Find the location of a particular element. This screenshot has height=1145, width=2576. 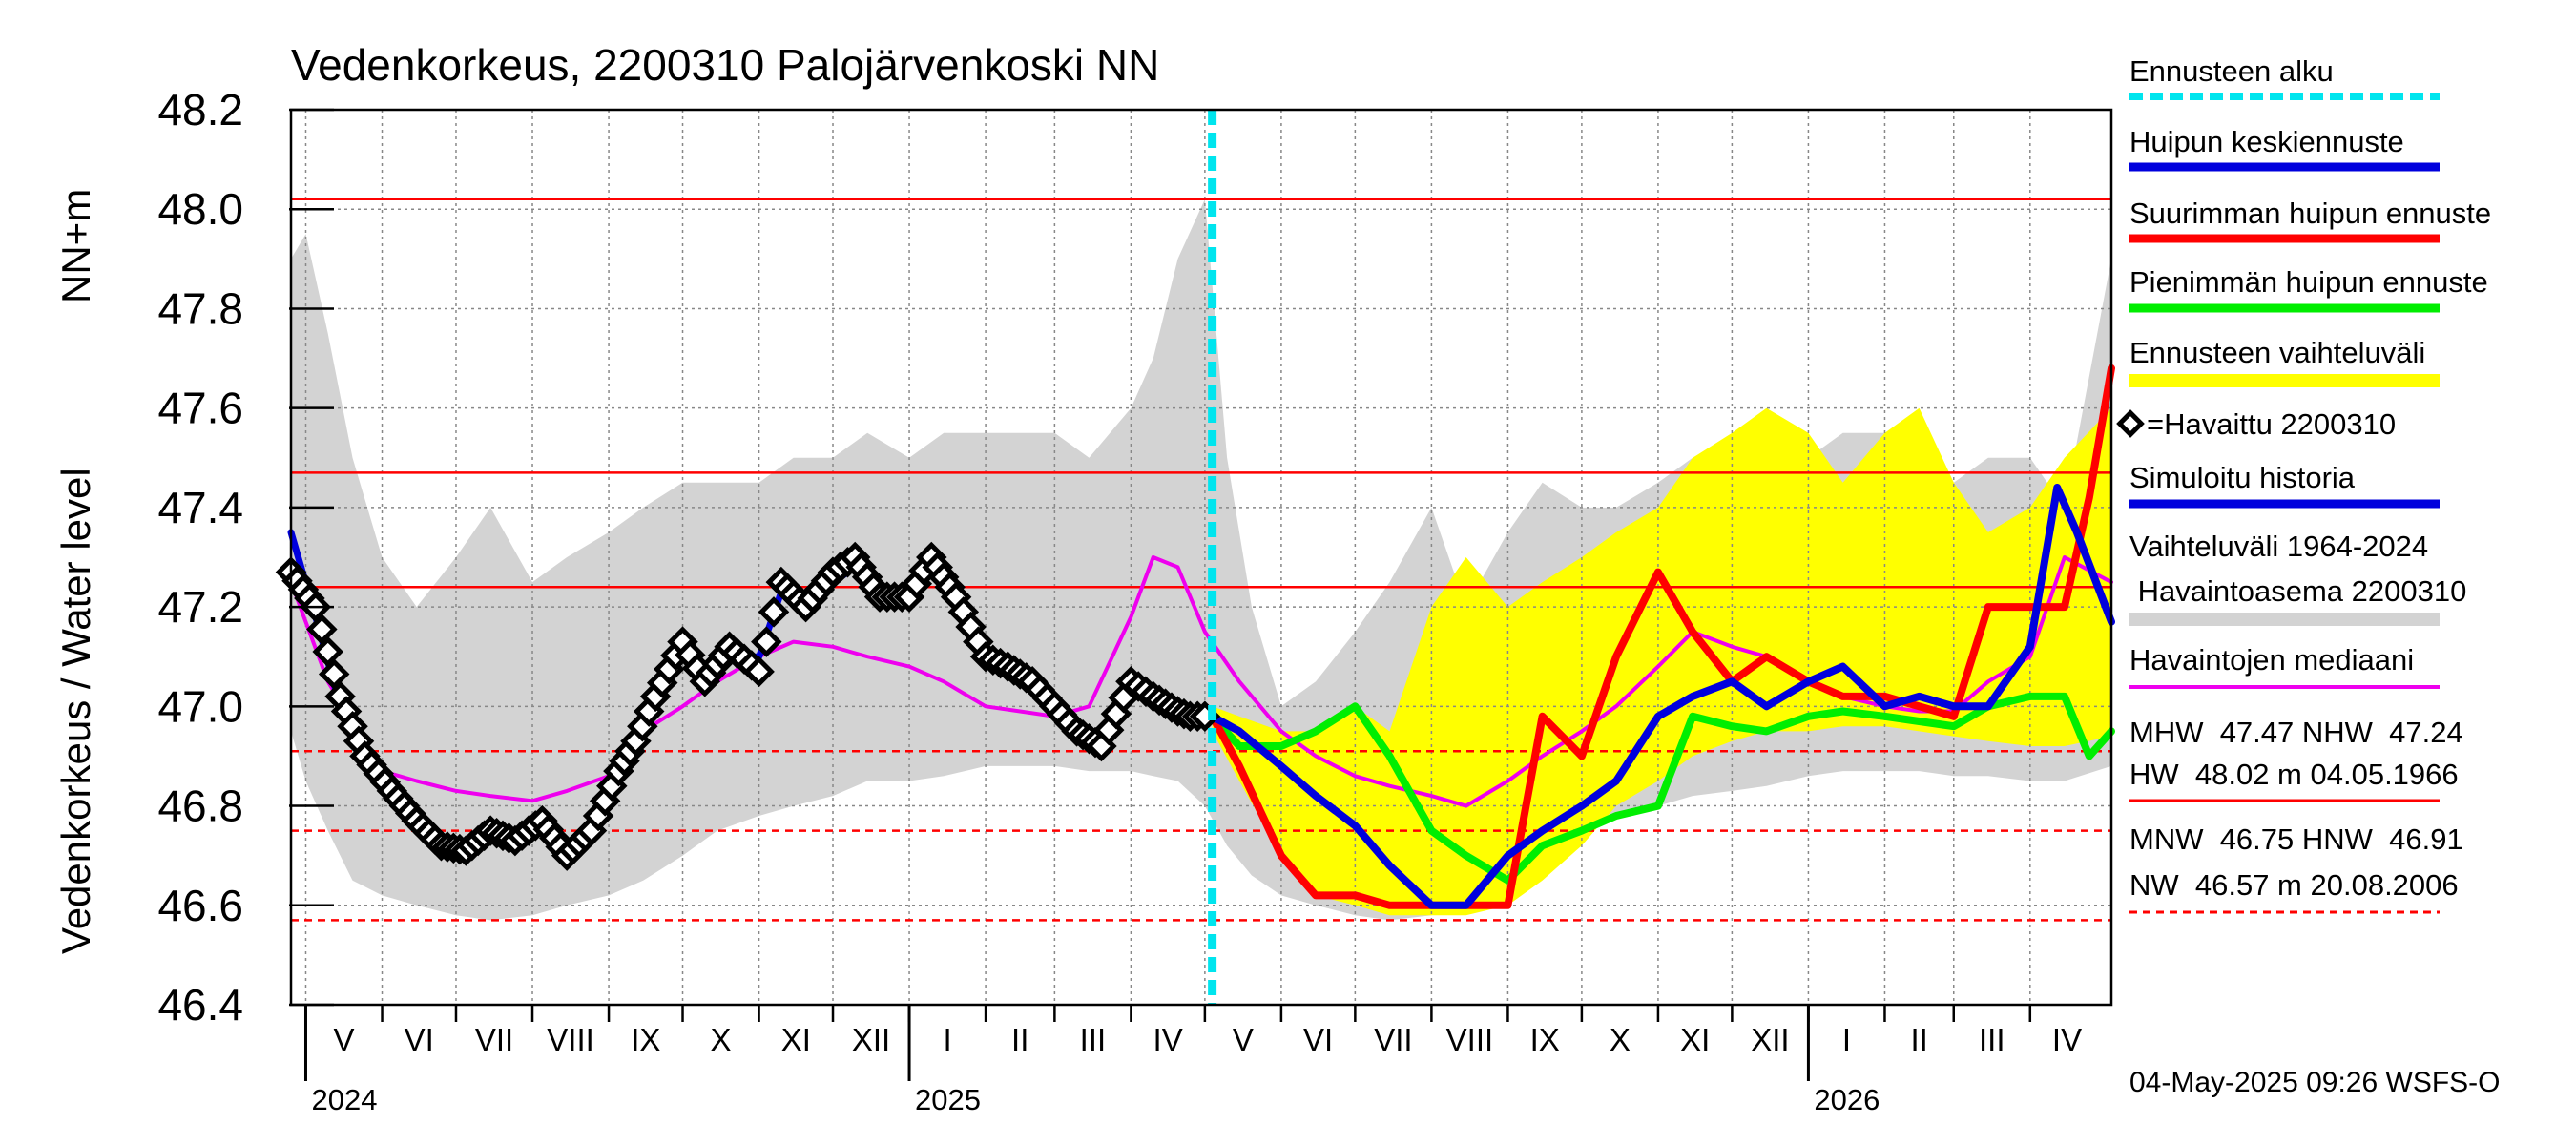

y-axis-label: Vedenkorkeus / Water level is located at coordinates (75, 711).